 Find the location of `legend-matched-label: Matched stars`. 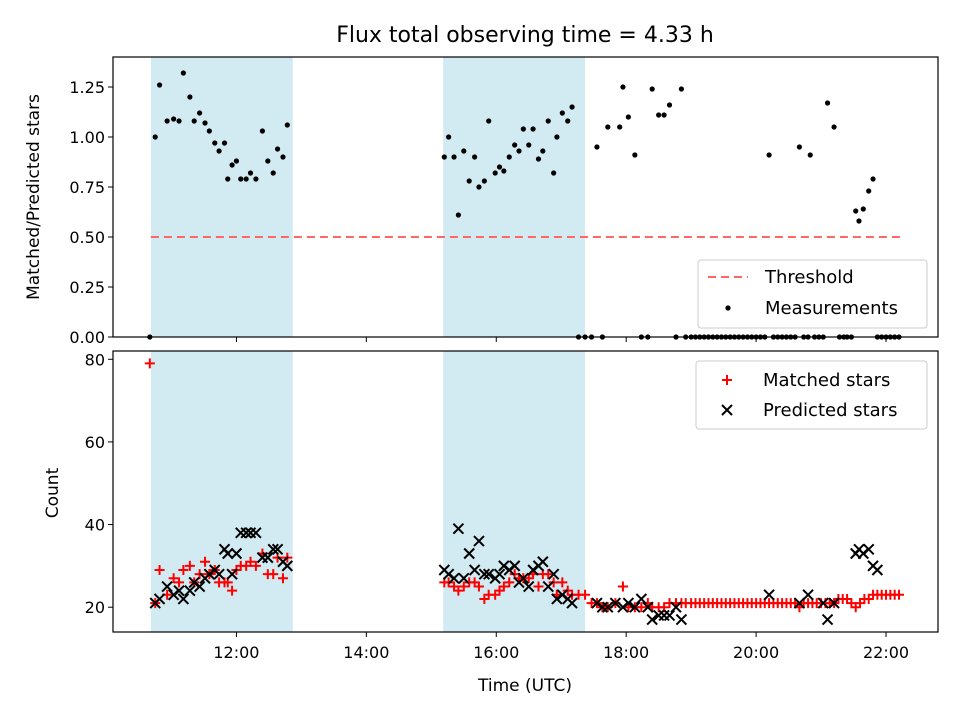

legend-matched-label: Matched stars is located at coordinates (826, 380).